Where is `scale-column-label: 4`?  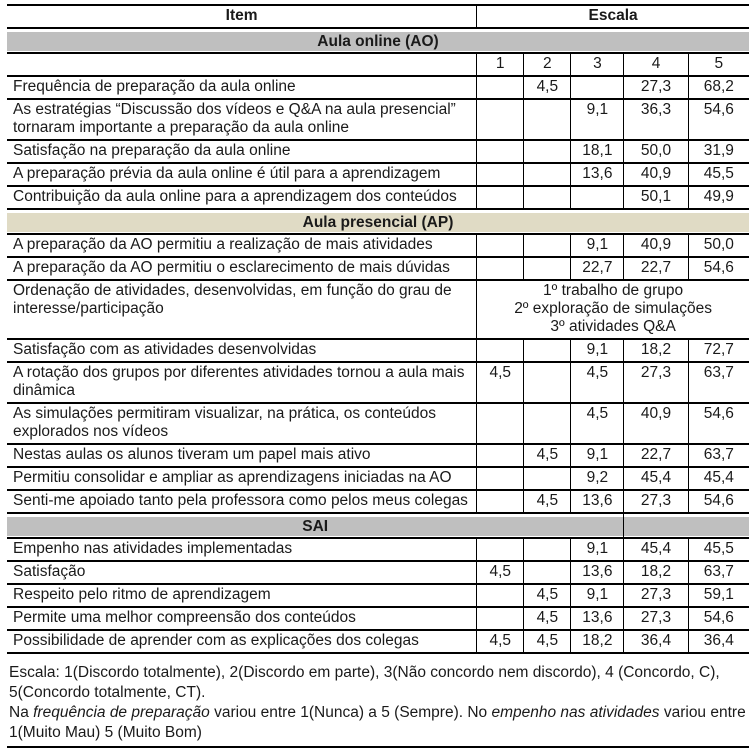
scale-column-label: 4 is located at coordinates (656, 65).